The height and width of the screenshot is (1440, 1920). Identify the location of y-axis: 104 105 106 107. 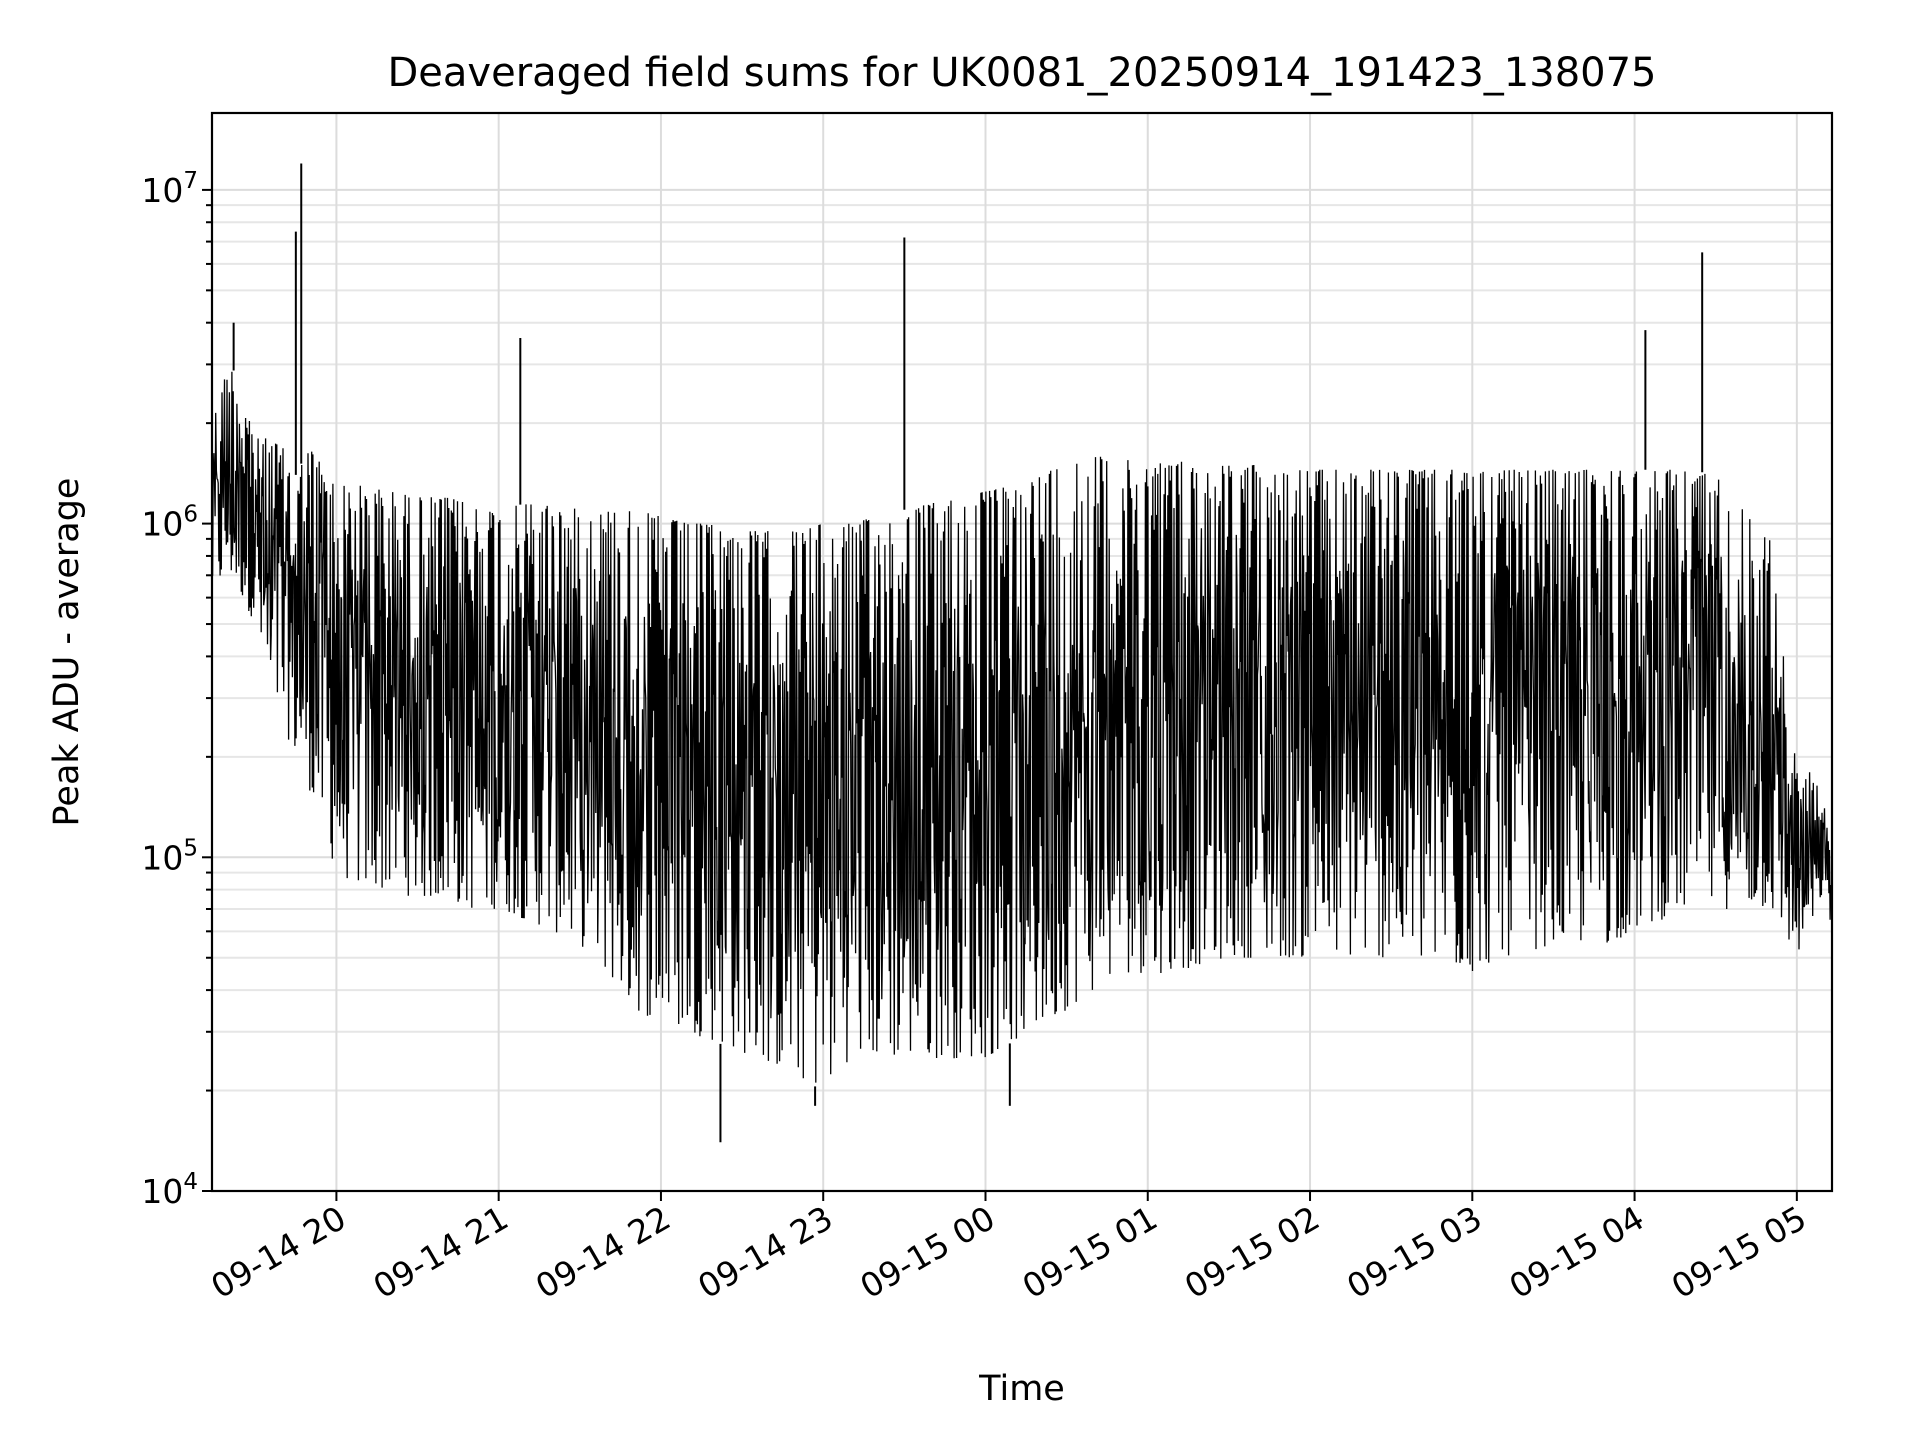
(176, 689).